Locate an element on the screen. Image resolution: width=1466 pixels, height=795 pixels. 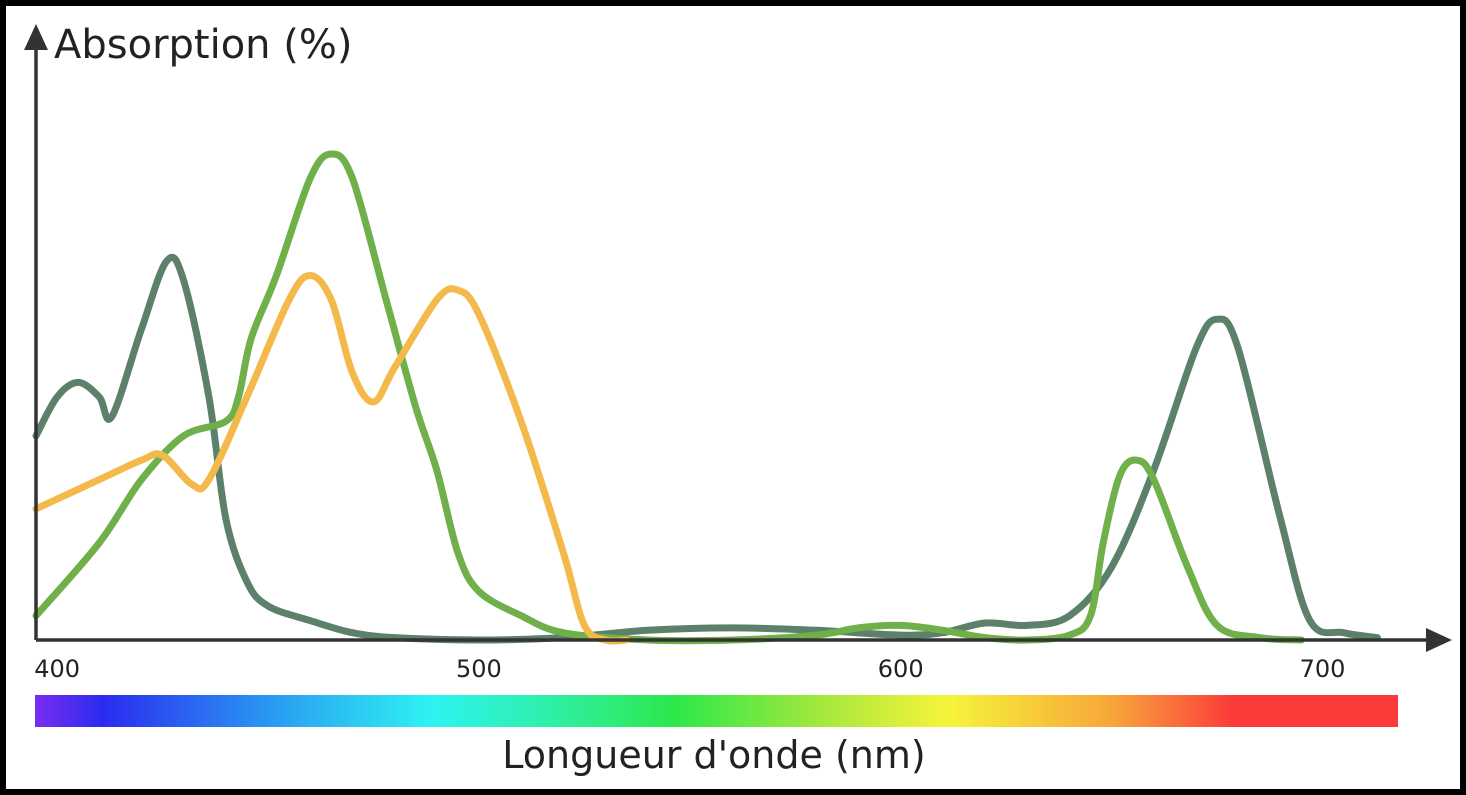
visible-spectrum-bar is located at coordinates (716, 711).